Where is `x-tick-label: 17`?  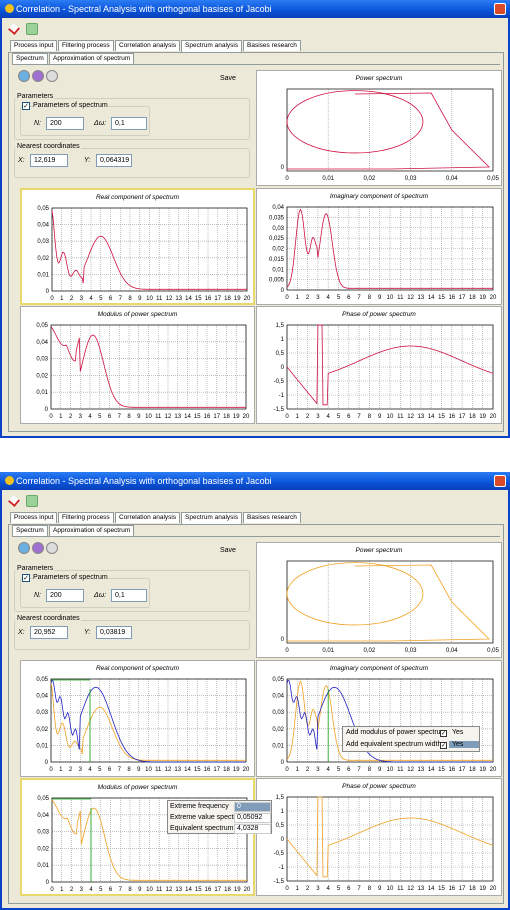
x-tick-label: 17 is located at coordinates (217, 299).